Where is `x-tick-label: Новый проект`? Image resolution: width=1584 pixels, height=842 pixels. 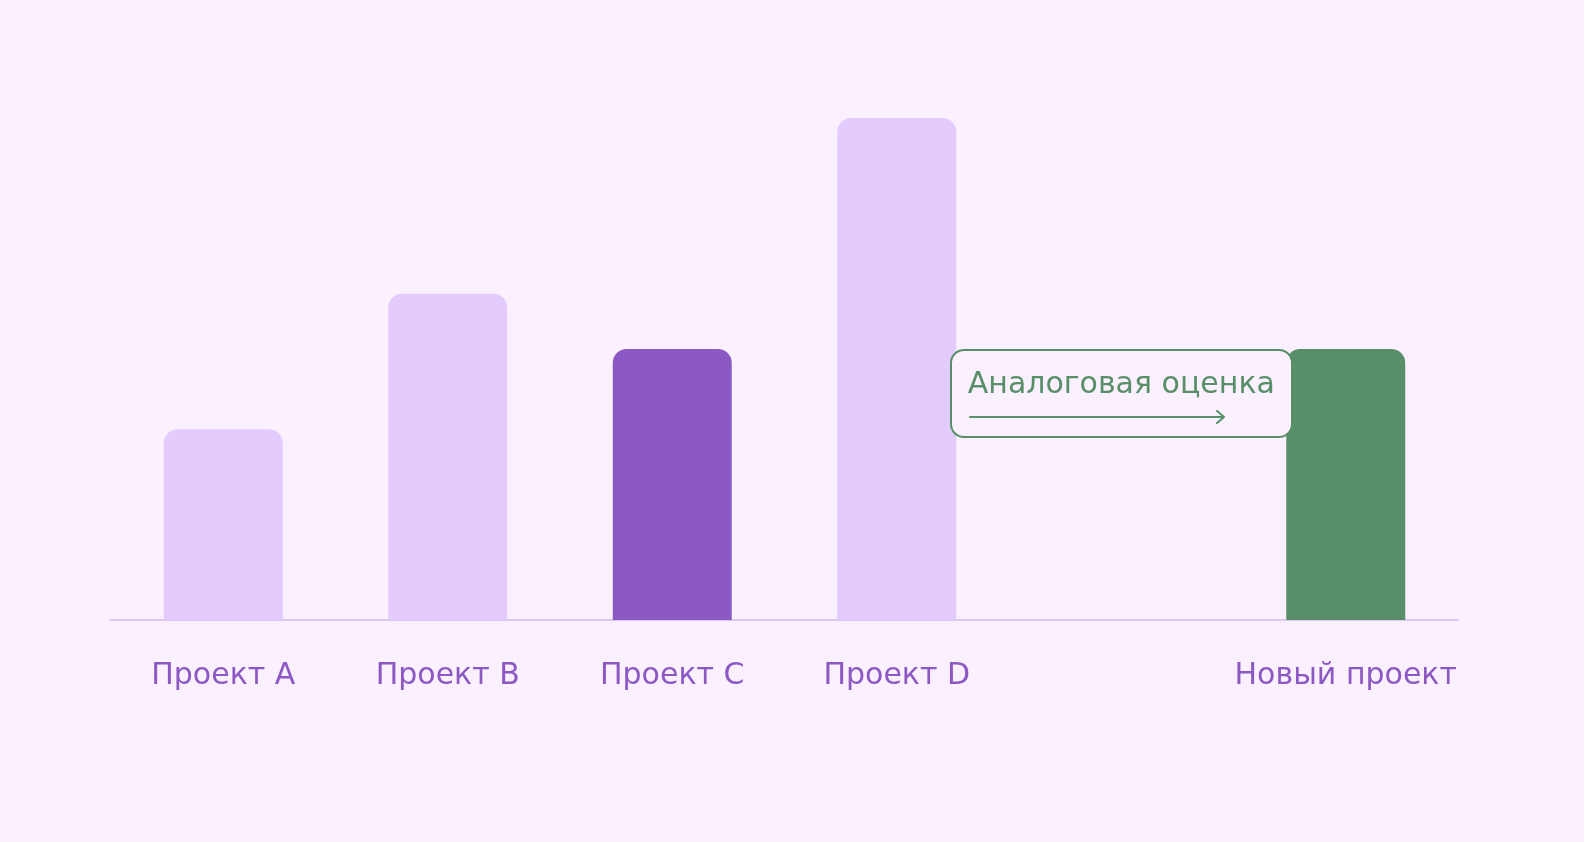
x-tick-label: Новый проект is located at coordinates (1345, 673).